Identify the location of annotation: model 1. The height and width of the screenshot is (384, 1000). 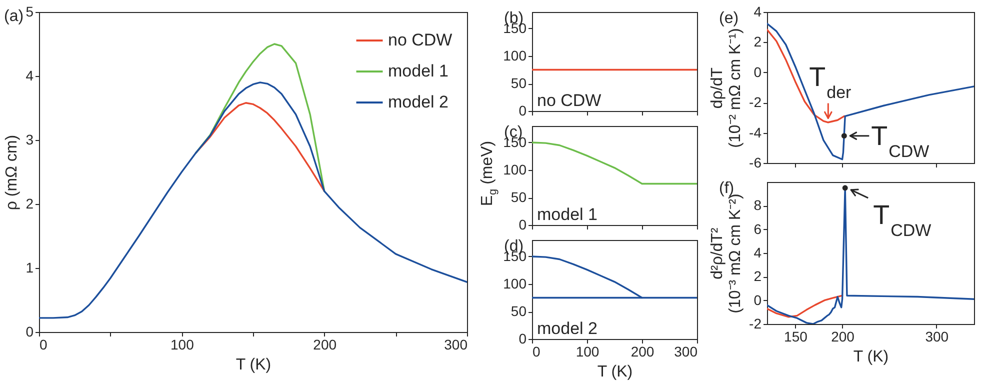
(567, 214).